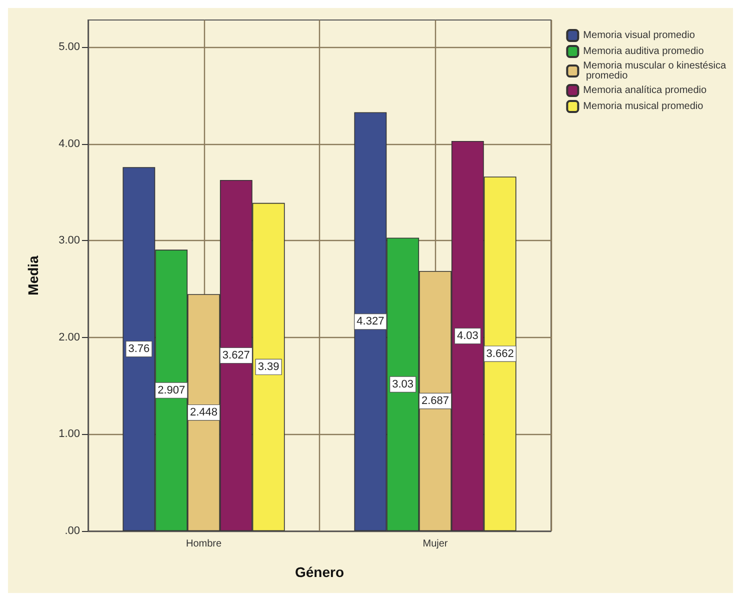 The image size is (741, 603). Describe the element at coordinates (643, 51) in the screenshot. I see `legend-label: Memoria auditiva promedio` at that location.